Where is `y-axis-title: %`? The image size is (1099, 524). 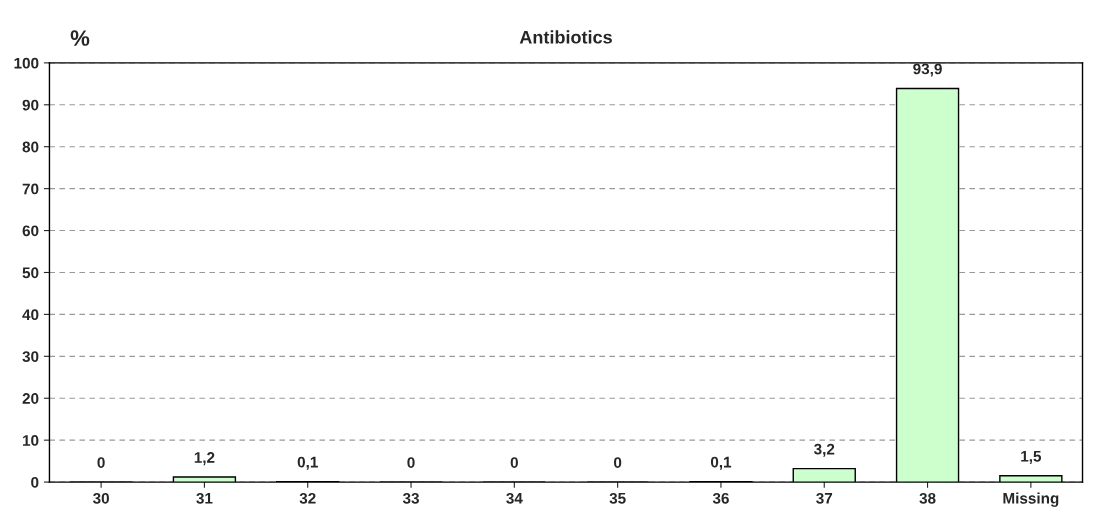
y-axis-title: % is located at coordinates (80, 38).